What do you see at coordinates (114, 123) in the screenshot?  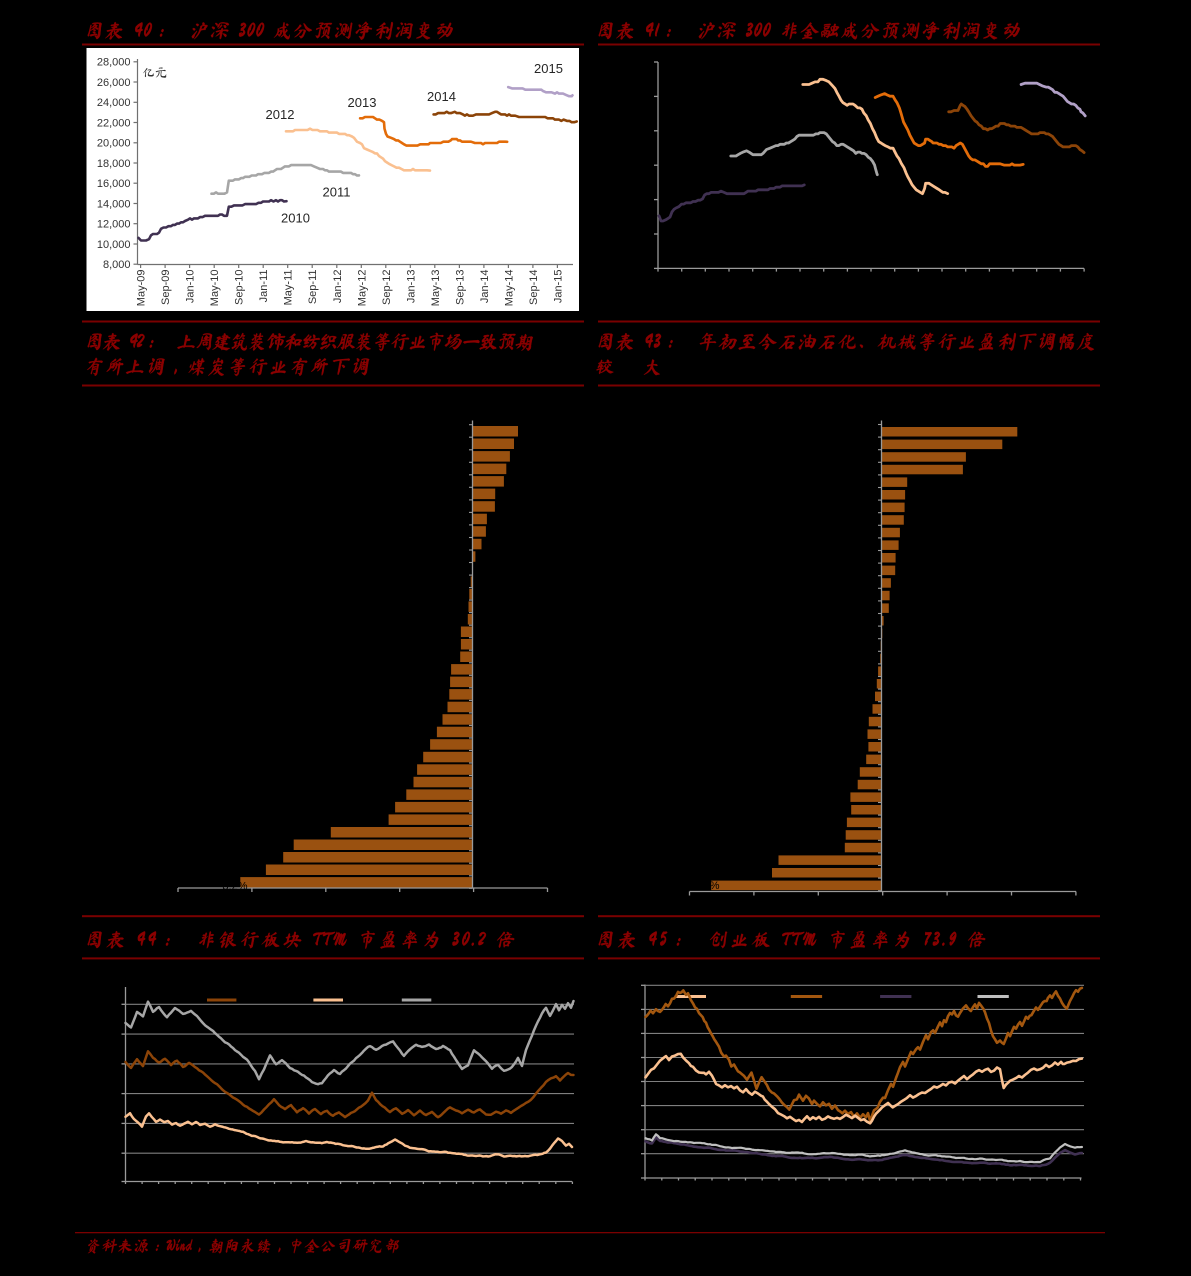 I see `svg-text: 22,000` at bounding box center [114, 123].